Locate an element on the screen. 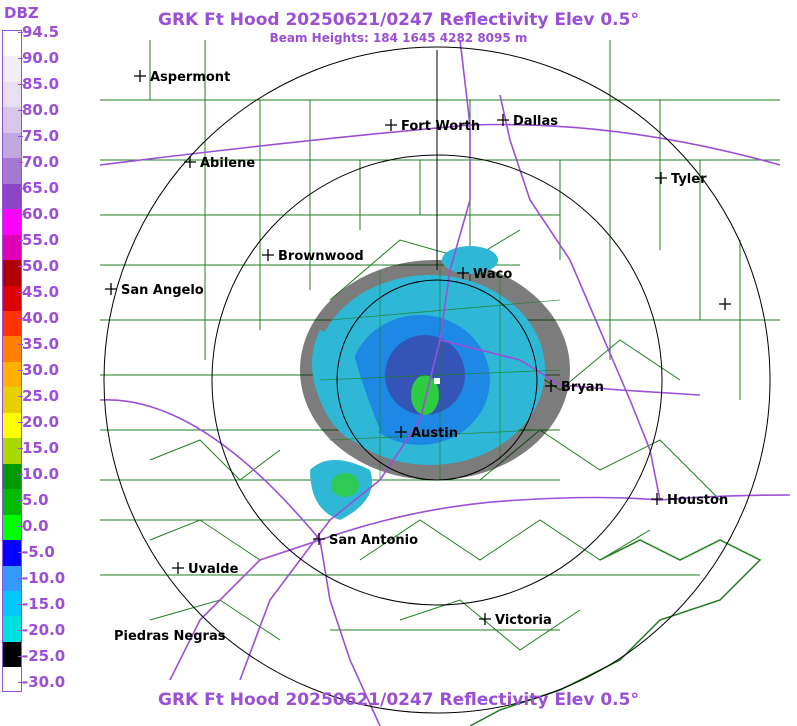 The image size is (797, 726). legend-tick-label: 5.0 is located at coordinates (35, 500).